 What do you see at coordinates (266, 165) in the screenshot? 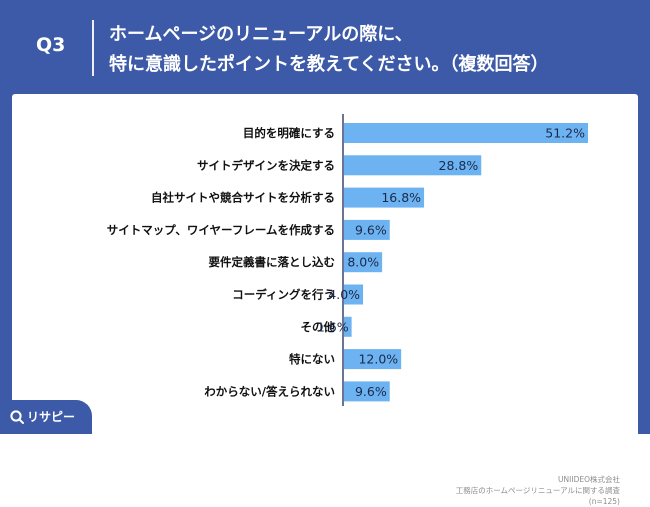
I see `category-label: サイトデザインを決定する` at bounding box center [266, 165].